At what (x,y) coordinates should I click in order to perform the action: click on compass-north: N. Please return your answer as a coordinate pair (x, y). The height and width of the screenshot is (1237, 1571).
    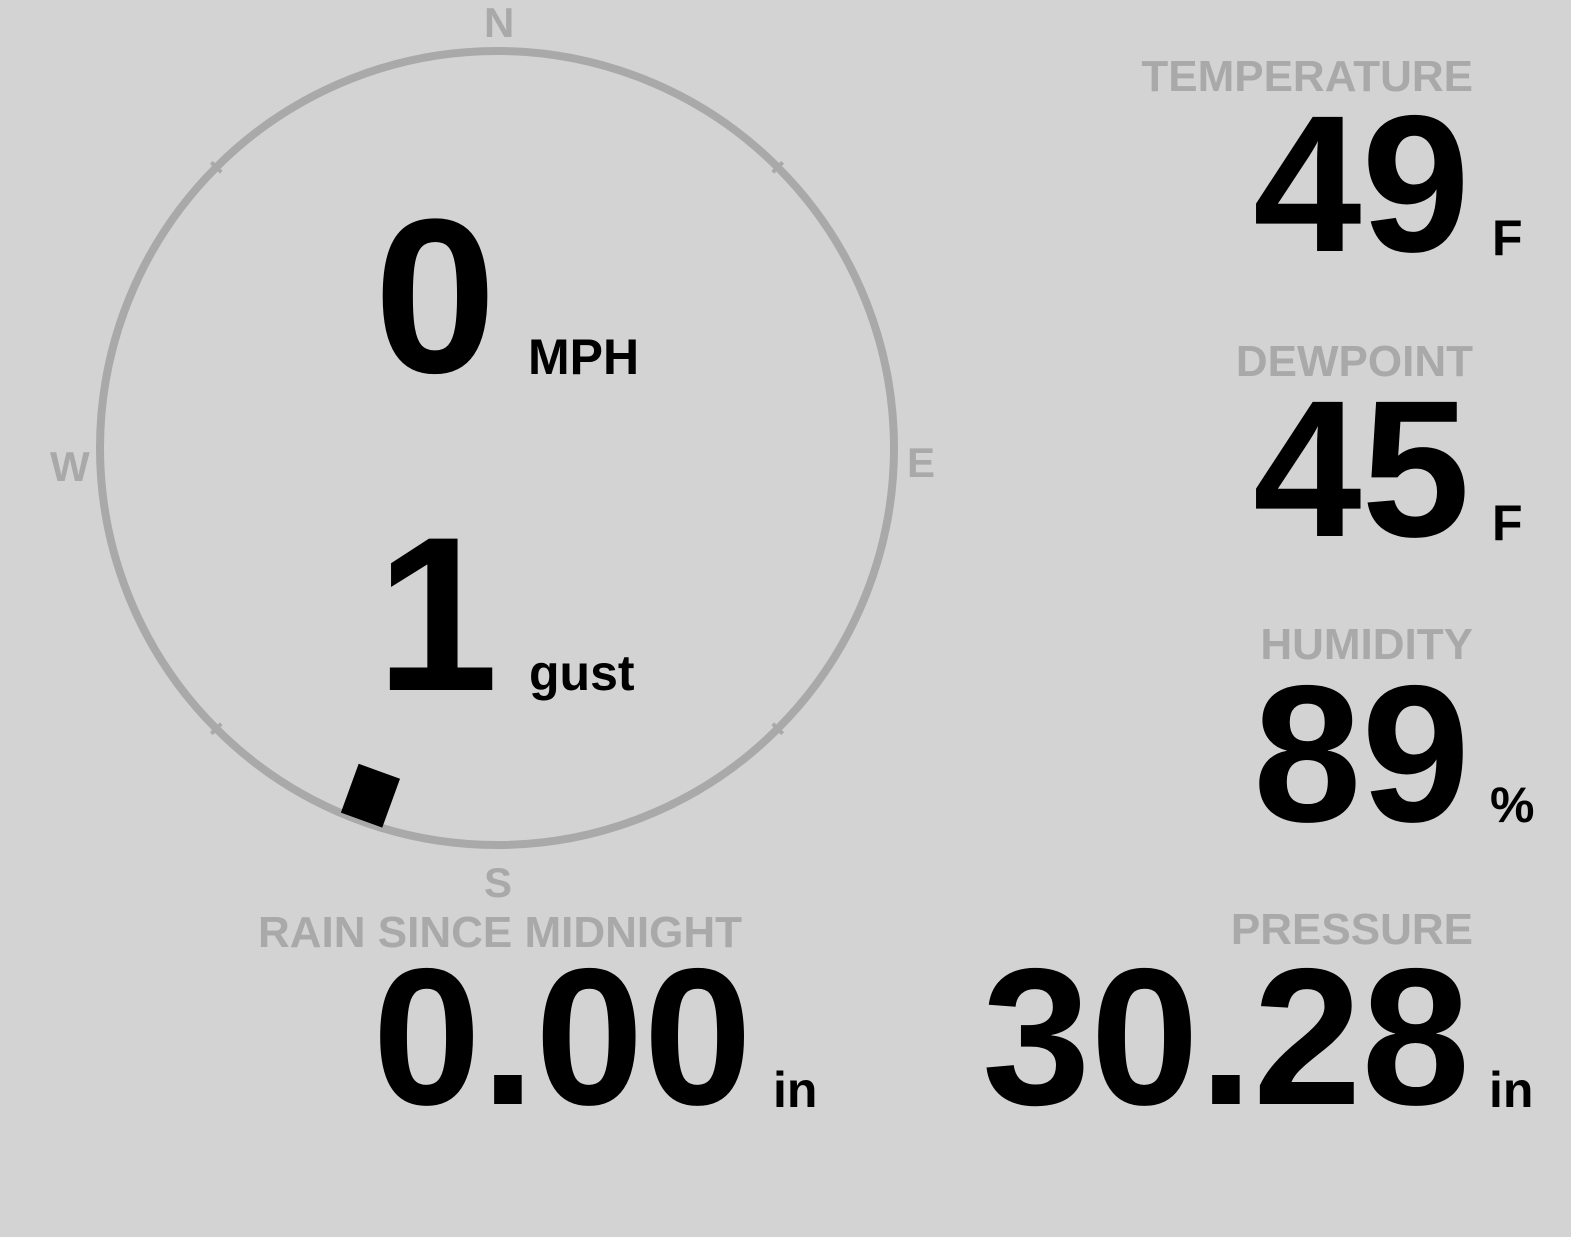
    Looking at the image, I should click on (499, 23).